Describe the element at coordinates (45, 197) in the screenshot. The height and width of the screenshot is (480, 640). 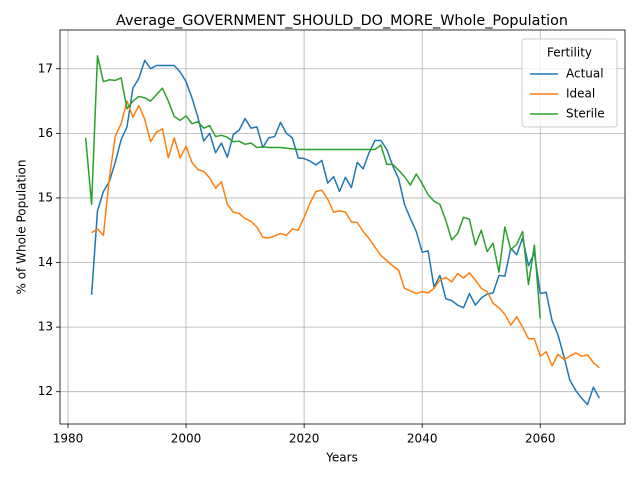
I see `y-tick-label: 15` at that location.